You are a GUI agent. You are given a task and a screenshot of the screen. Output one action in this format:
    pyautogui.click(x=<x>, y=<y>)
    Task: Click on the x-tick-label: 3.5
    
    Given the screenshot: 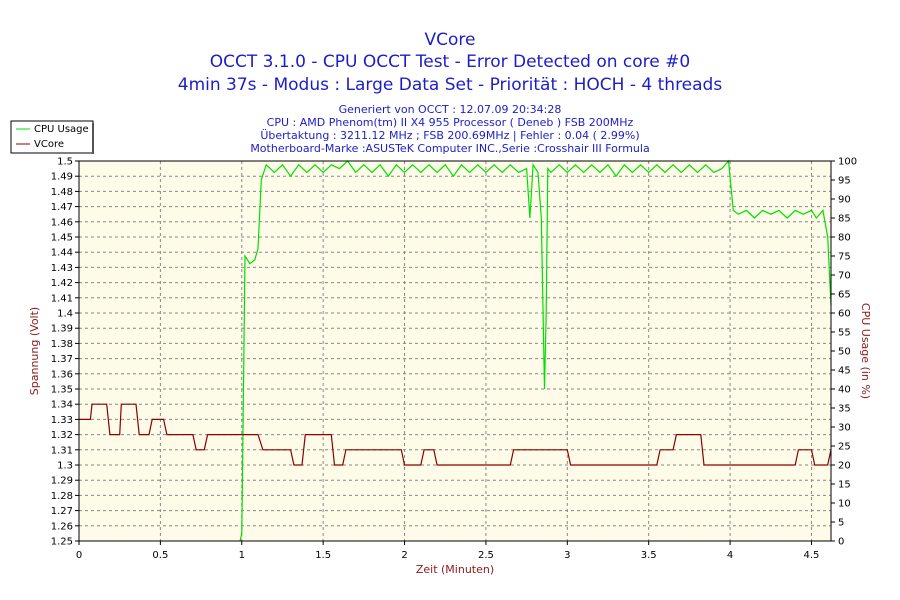 What is the action you would take?
    pyautogui.click(x=649, y=555)
    